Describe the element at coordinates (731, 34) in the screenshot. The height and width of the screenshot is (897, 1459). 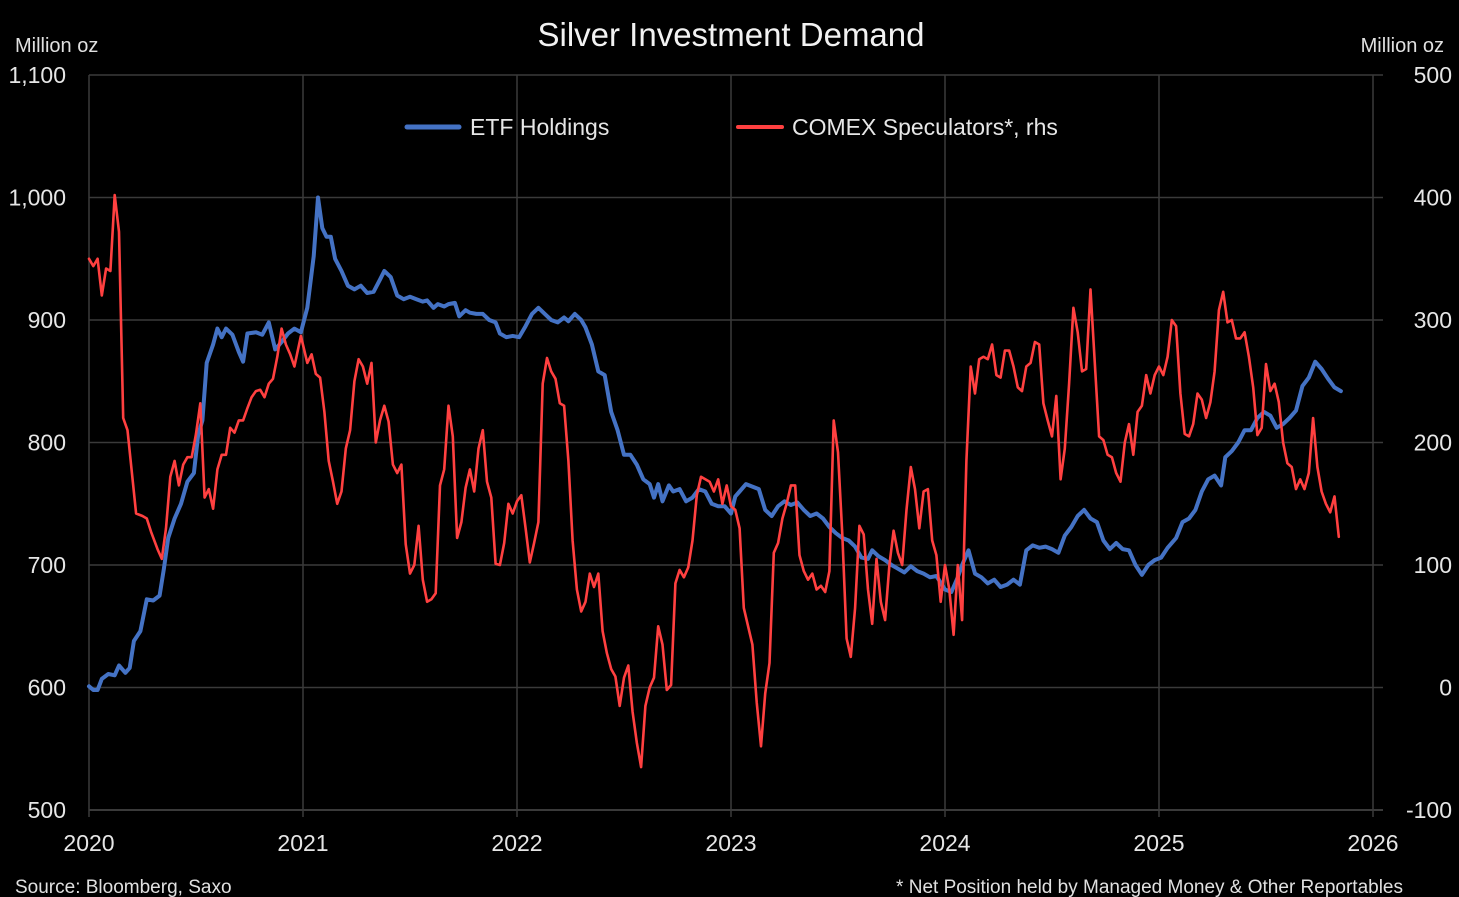
I see `chart-title: Silver Investment Demand` at that location.